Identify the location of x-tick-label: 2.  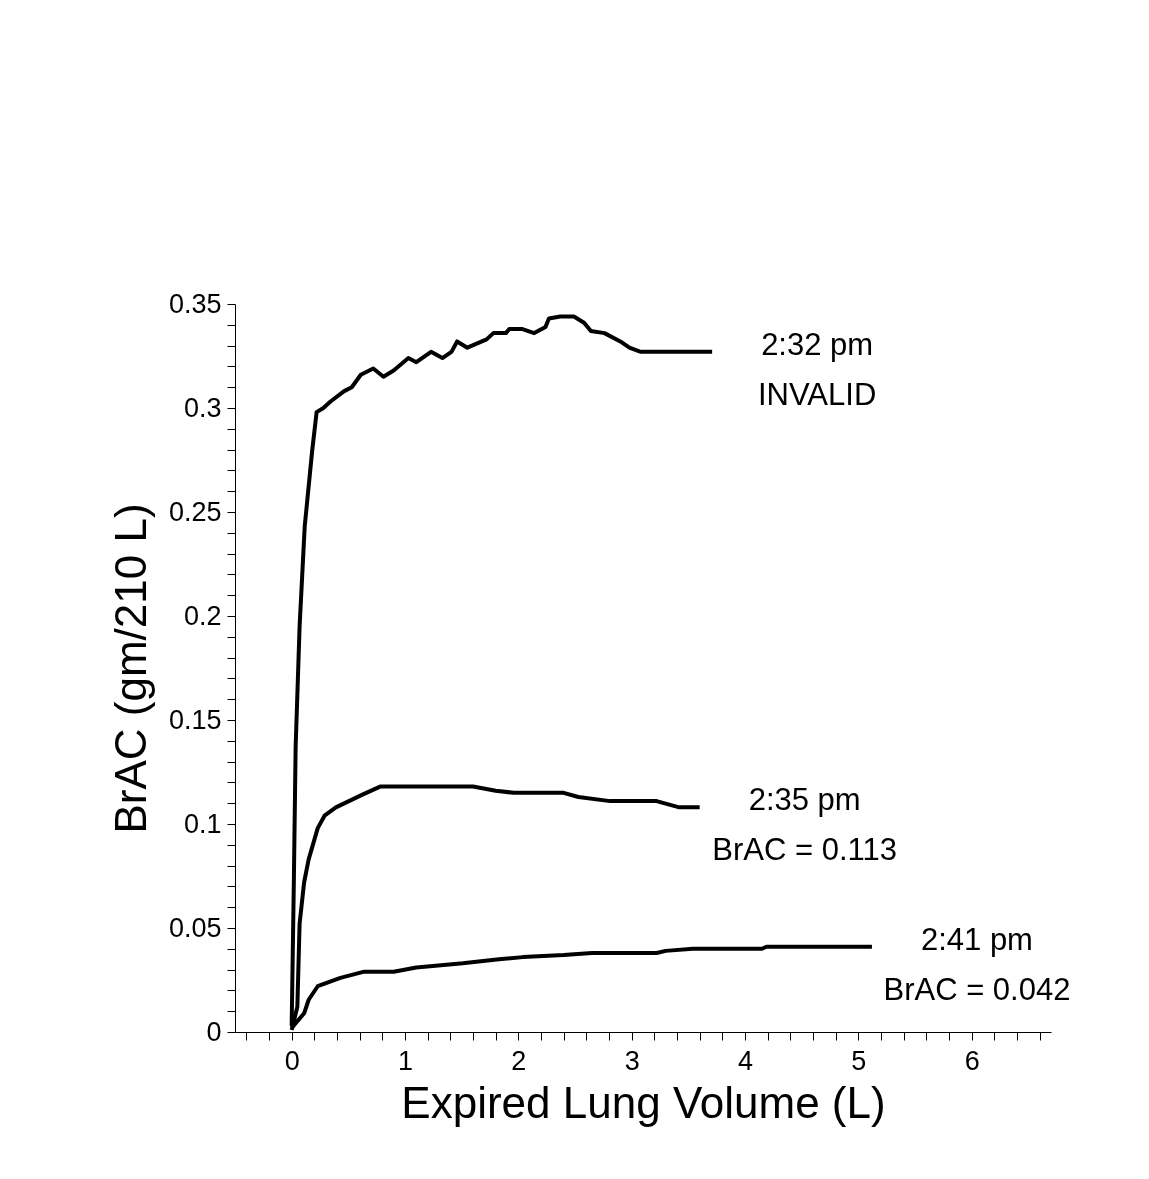
(519, 1060).